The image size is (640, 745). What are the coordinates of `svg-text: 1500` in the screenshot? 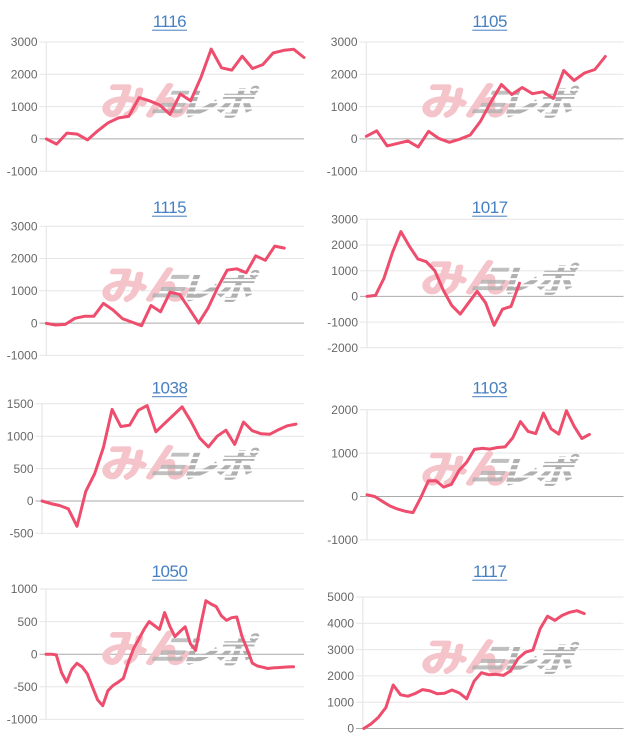 It's located at (20, 404).